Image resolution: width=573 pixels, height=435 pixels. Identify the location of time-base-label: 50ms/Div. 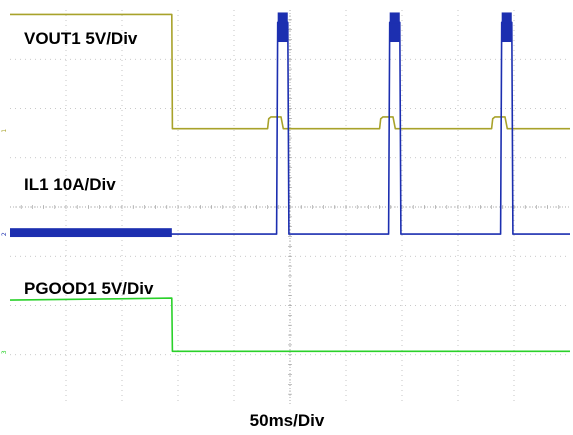
(287, 420).